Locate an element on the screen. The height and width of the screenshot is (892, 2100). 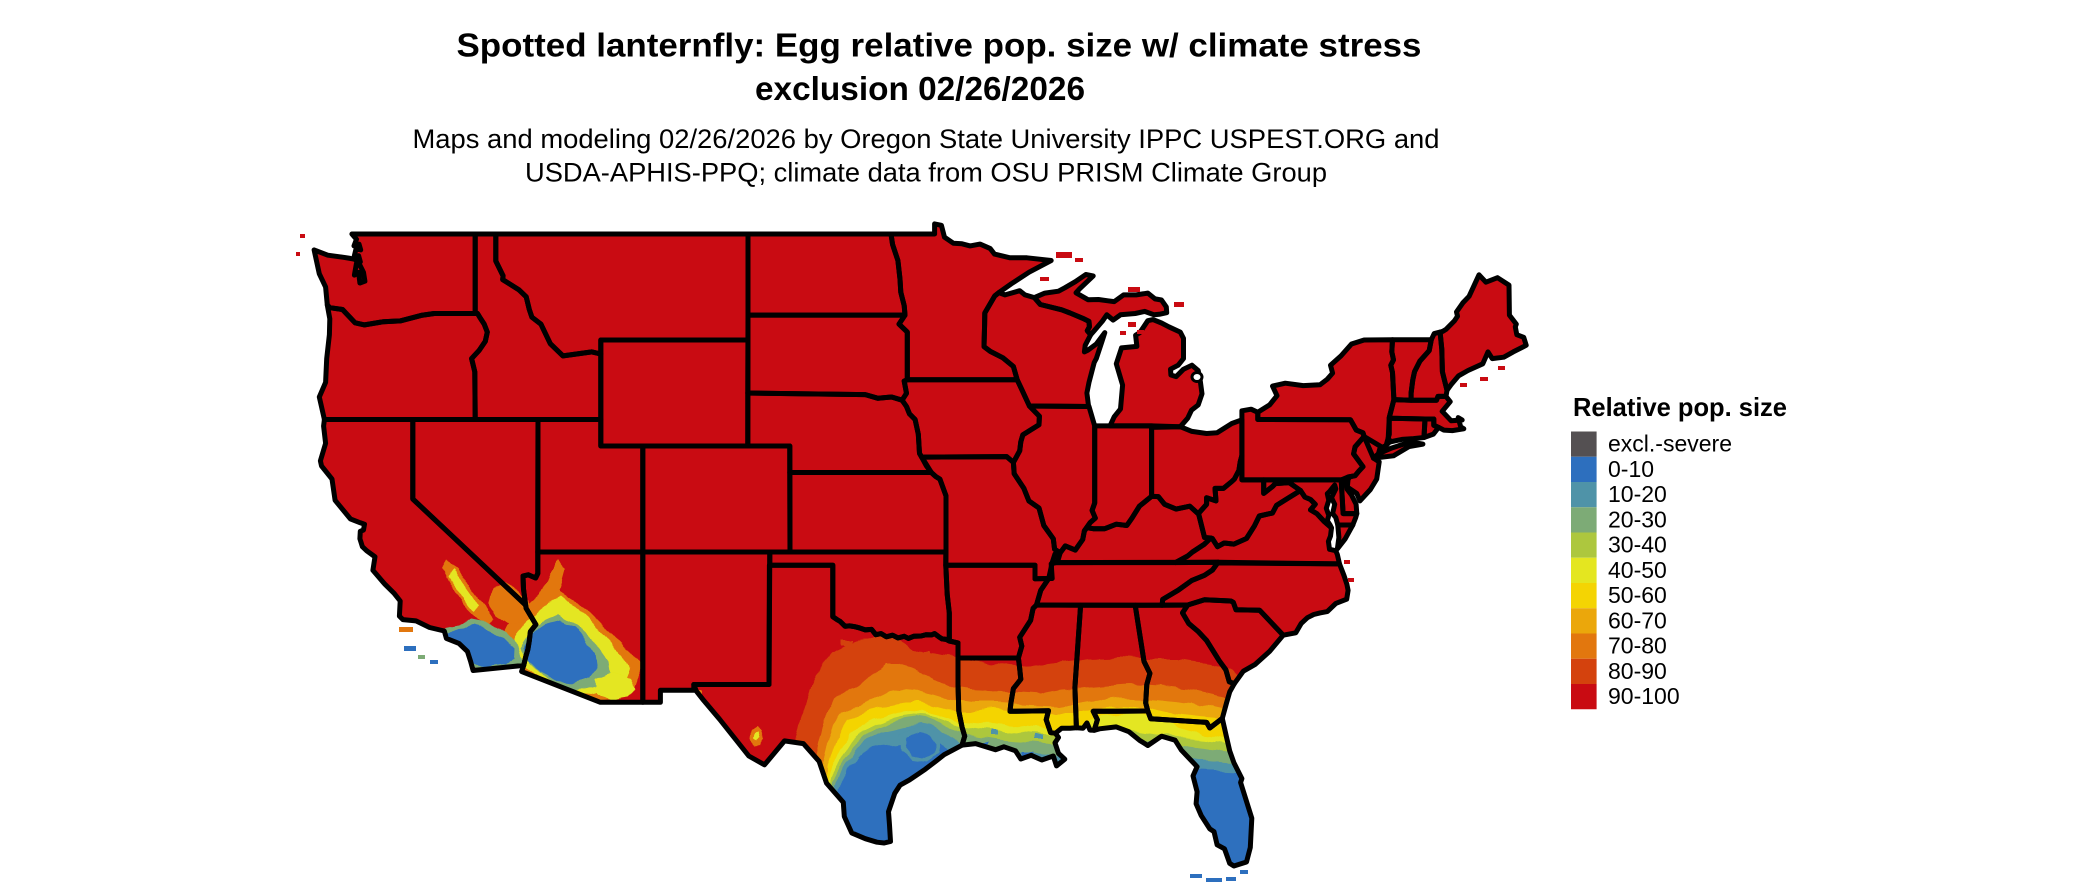
svg-text: 90-100 is located at coordinates (1644, 696).